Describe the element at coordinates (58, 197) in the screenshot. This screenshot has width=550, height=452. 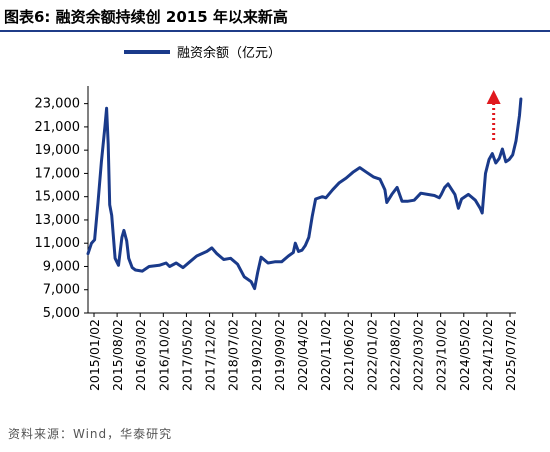
I see `y-tick-label: 15,000` at that location.